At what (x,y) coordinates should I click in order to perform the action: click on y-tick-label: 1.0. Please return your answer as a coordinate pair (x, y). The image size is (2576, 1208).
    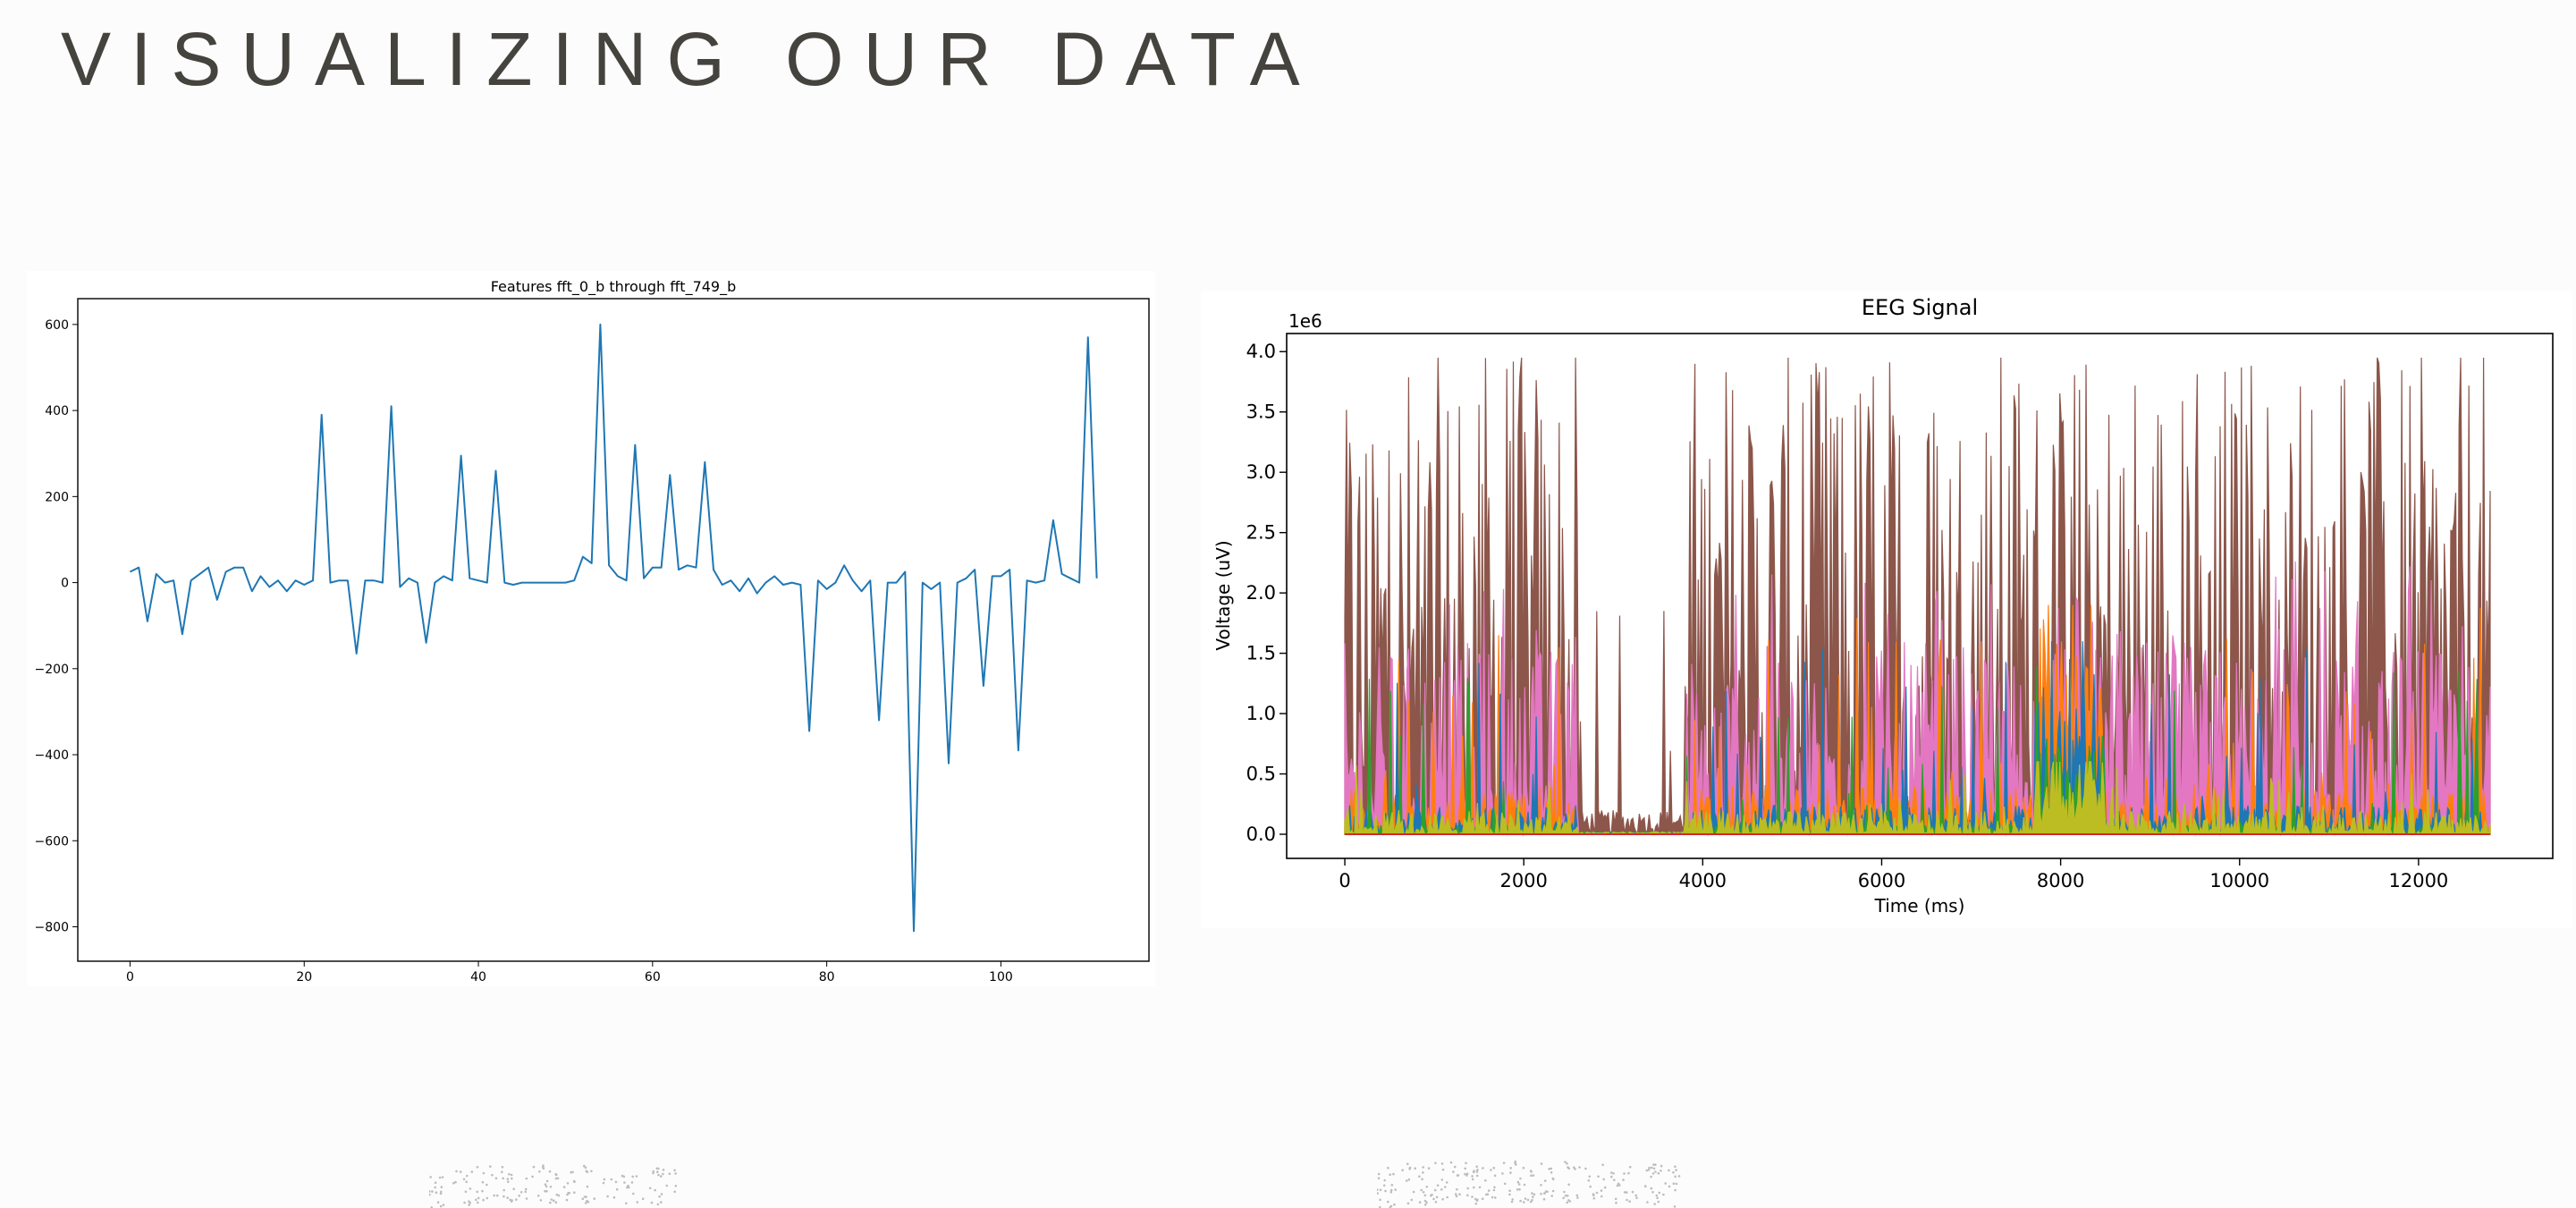
    Looking at the image, I should click on (1261, 713).